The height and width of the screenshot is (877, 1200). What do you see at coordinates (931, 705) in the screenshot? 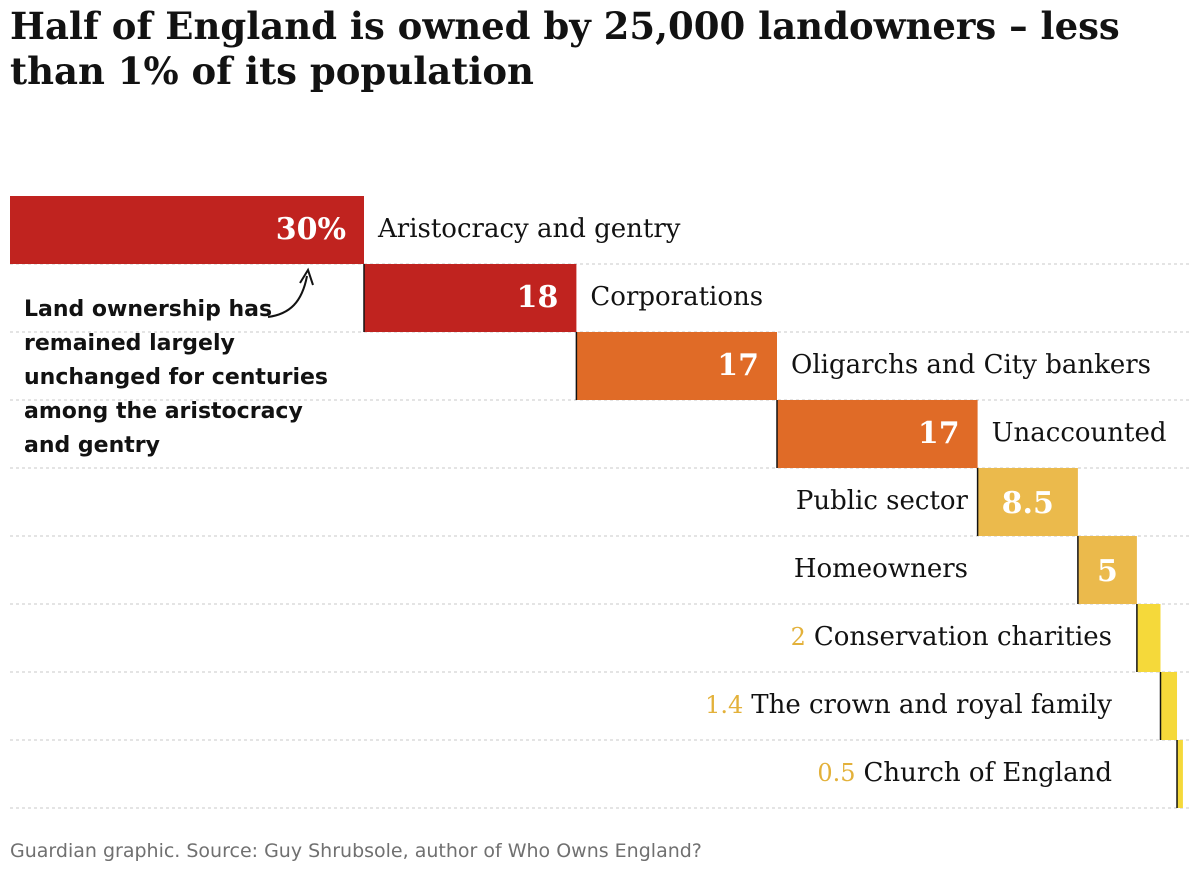
I see `category-label: The crown and royal family` at bounding box center [931, 705].